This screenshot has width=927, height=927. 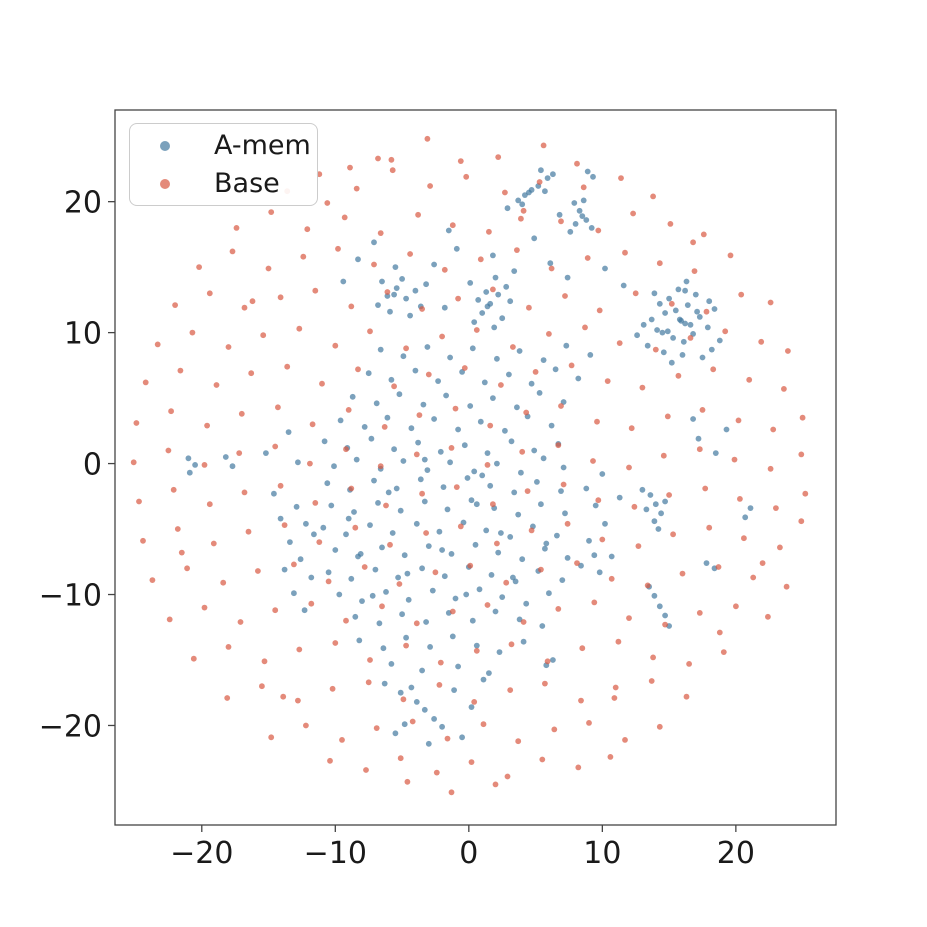 What do you see at coordinates (70, 596) in the screenshot?
I see `y-tick-label: −10` at bounding box center [70, 596].